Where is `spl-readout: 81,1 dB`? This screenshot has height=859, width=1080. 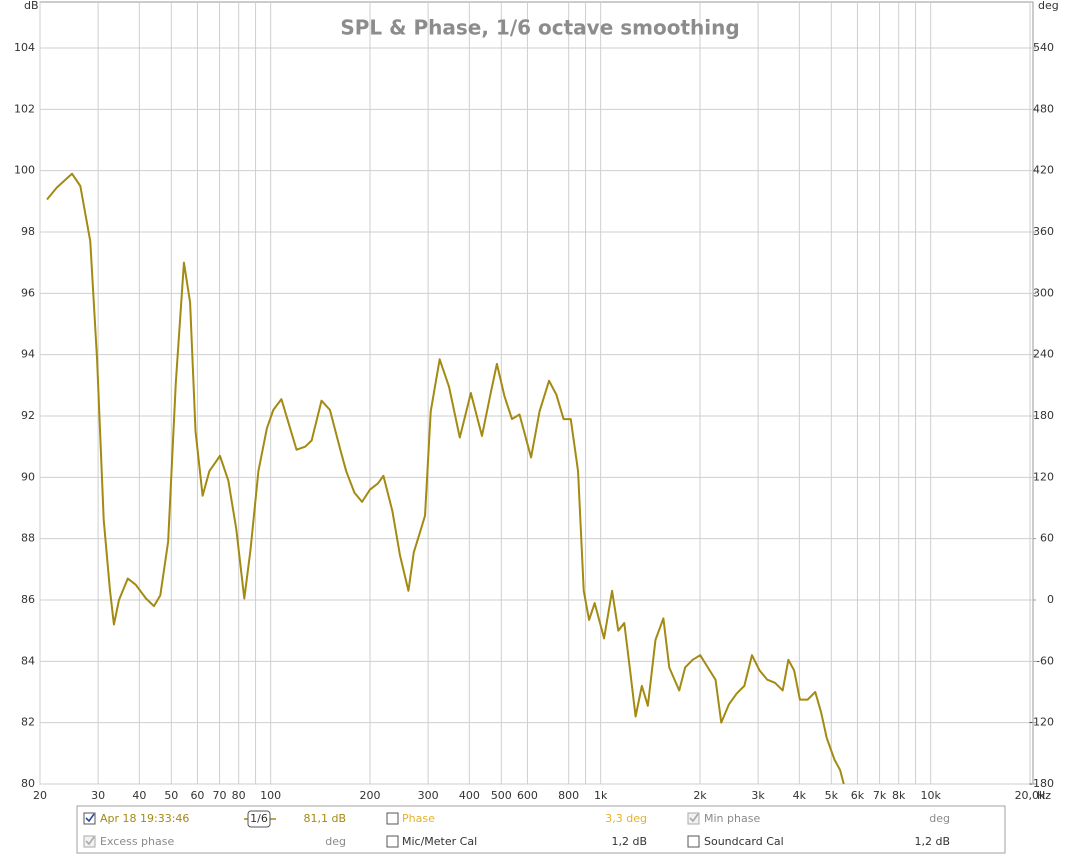 spl-readout: 81,1 dB is located at coordinates (324, 818).